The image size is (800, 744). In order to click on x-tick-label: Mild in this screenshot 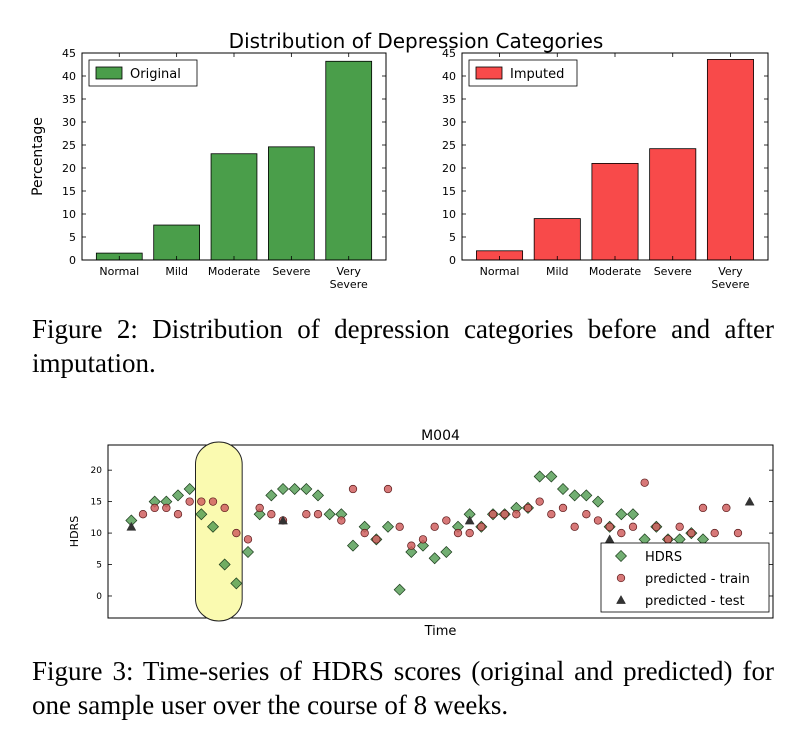, I will do `click(176, 271)`.